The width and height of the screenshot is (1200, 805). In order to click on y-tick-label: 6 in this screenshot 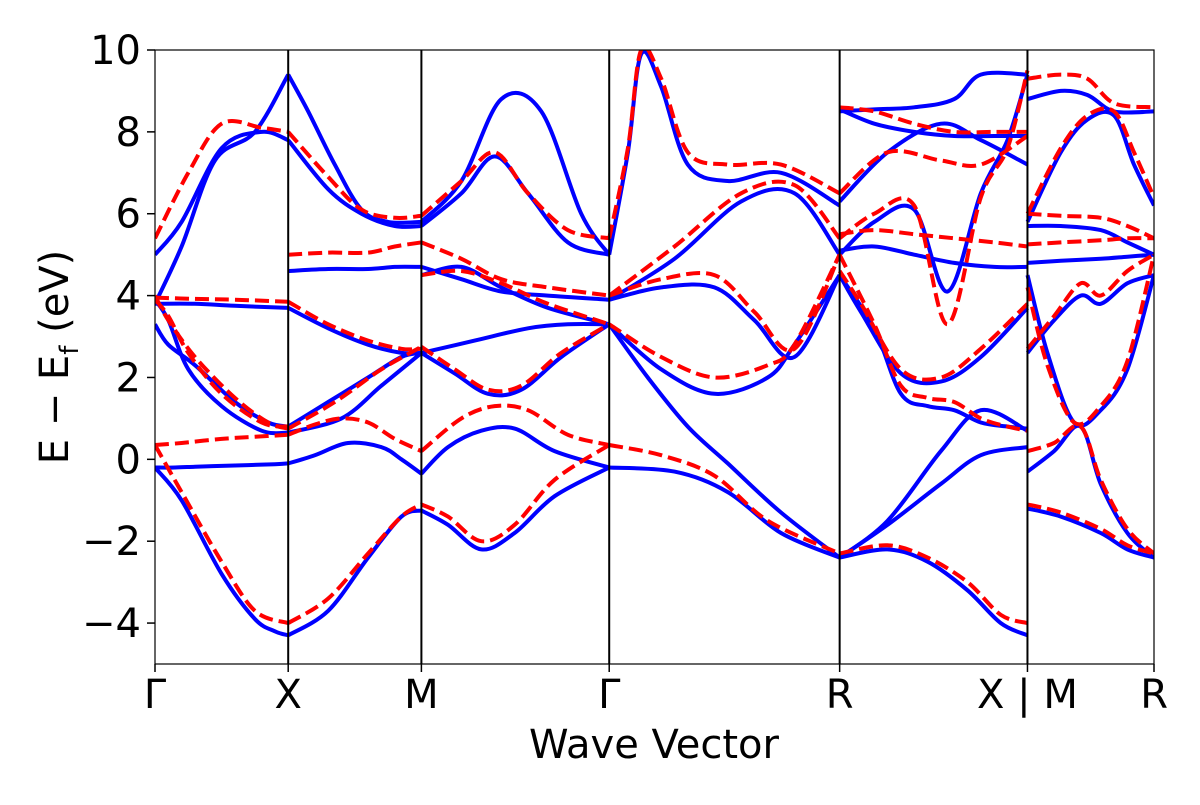, I will do `click(128, 215)`.